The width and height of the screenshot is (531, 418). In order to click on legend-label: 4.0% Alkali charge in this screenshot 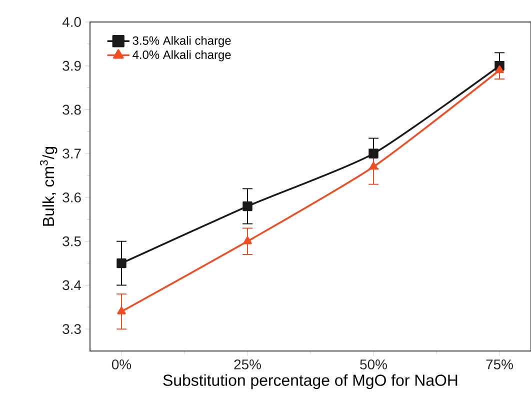, I will do `click(181, 56)`.